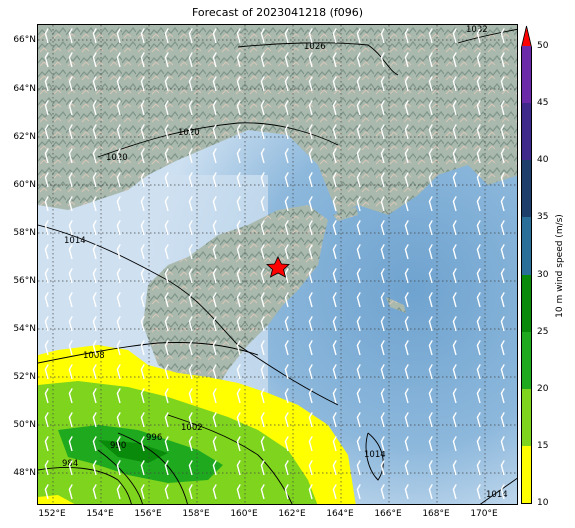 The width and height of the screenshot is (575, 528). What do you see at coordinates (543, 388) in the screenshot?
I see `colorbar-tick-label: 20` at bounding box center [543, 388].